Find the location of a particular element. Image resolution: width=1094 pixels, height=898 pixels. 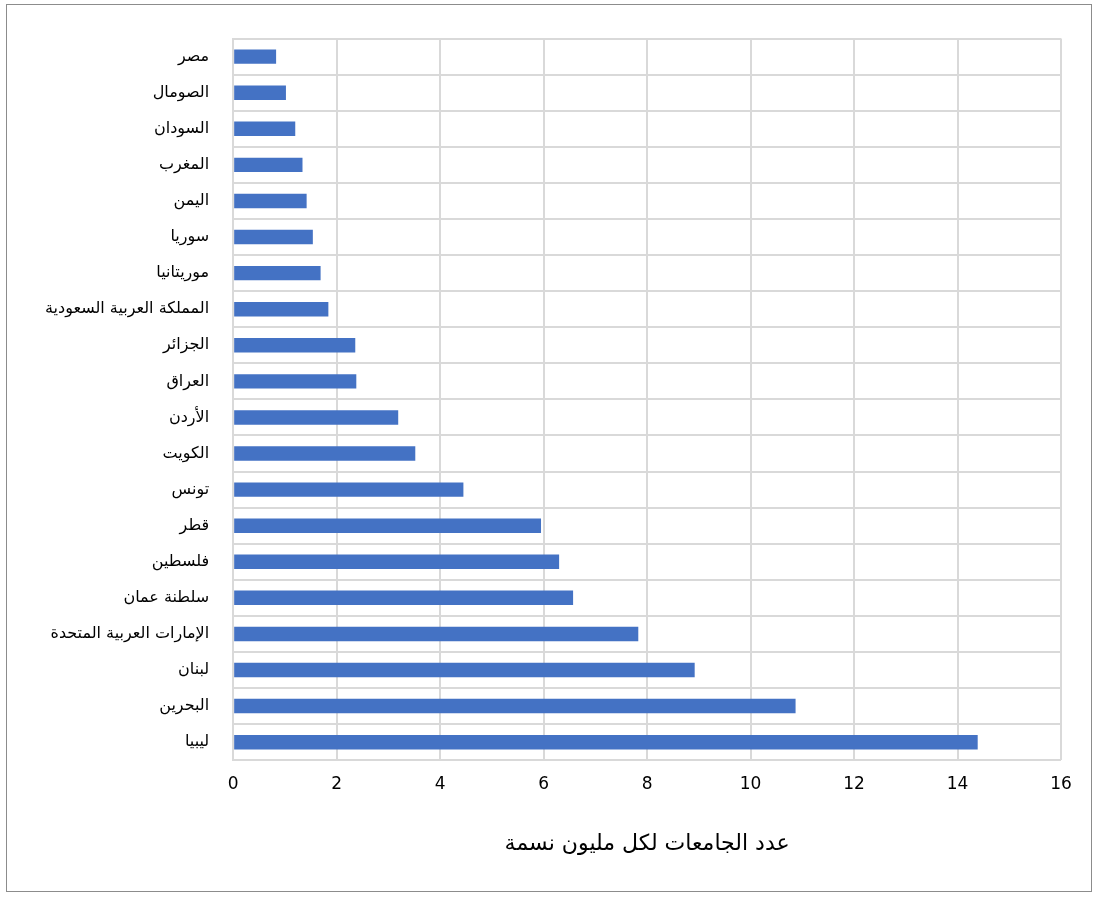

y-tick-label: المملكة العربية السعودية is located at coordinates (127, 308).